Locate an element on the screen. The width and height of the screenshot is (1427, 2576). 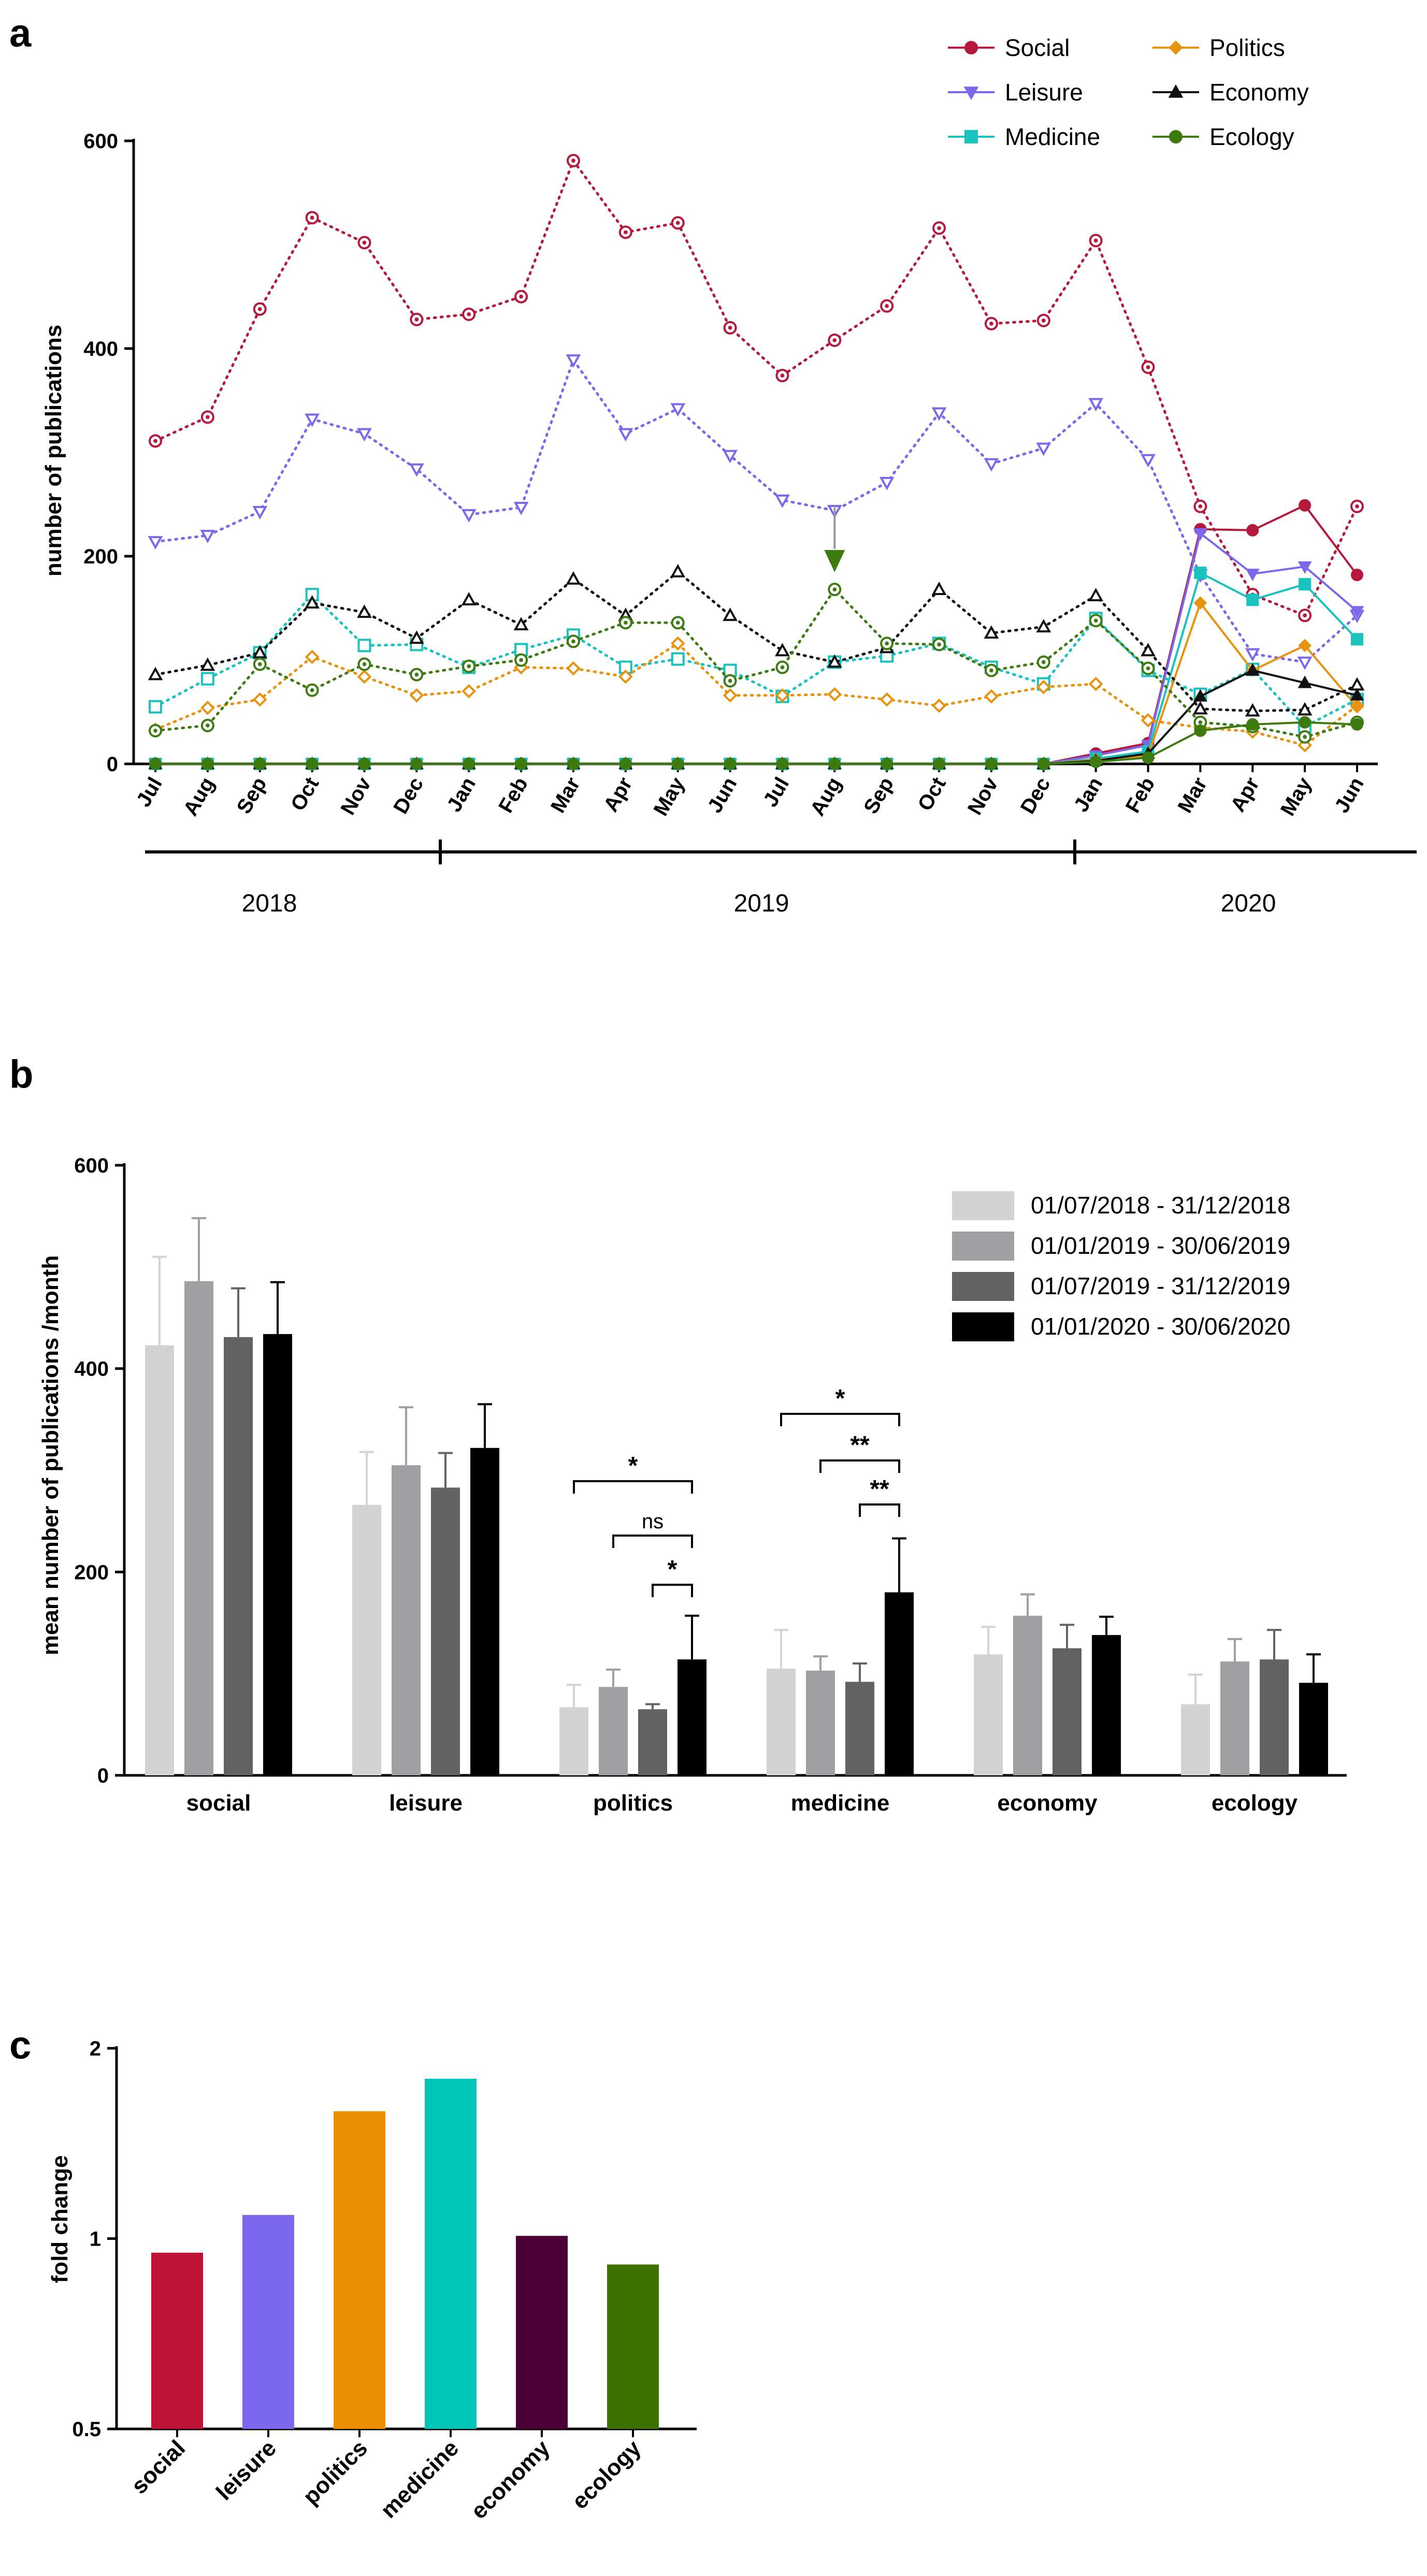
point-medicine-current is located at coordinates (1305, 584).